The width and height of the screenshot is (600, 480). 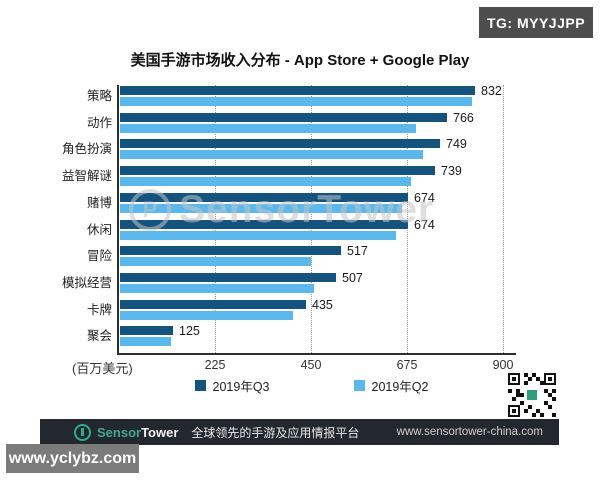 I want to click on y-axis-line, so click(x=118, y=219).